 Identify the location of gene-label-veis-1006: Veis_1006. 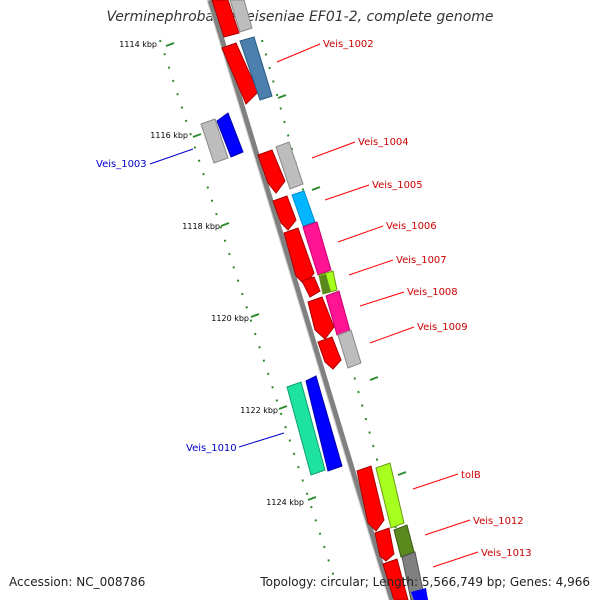
(411, 226).